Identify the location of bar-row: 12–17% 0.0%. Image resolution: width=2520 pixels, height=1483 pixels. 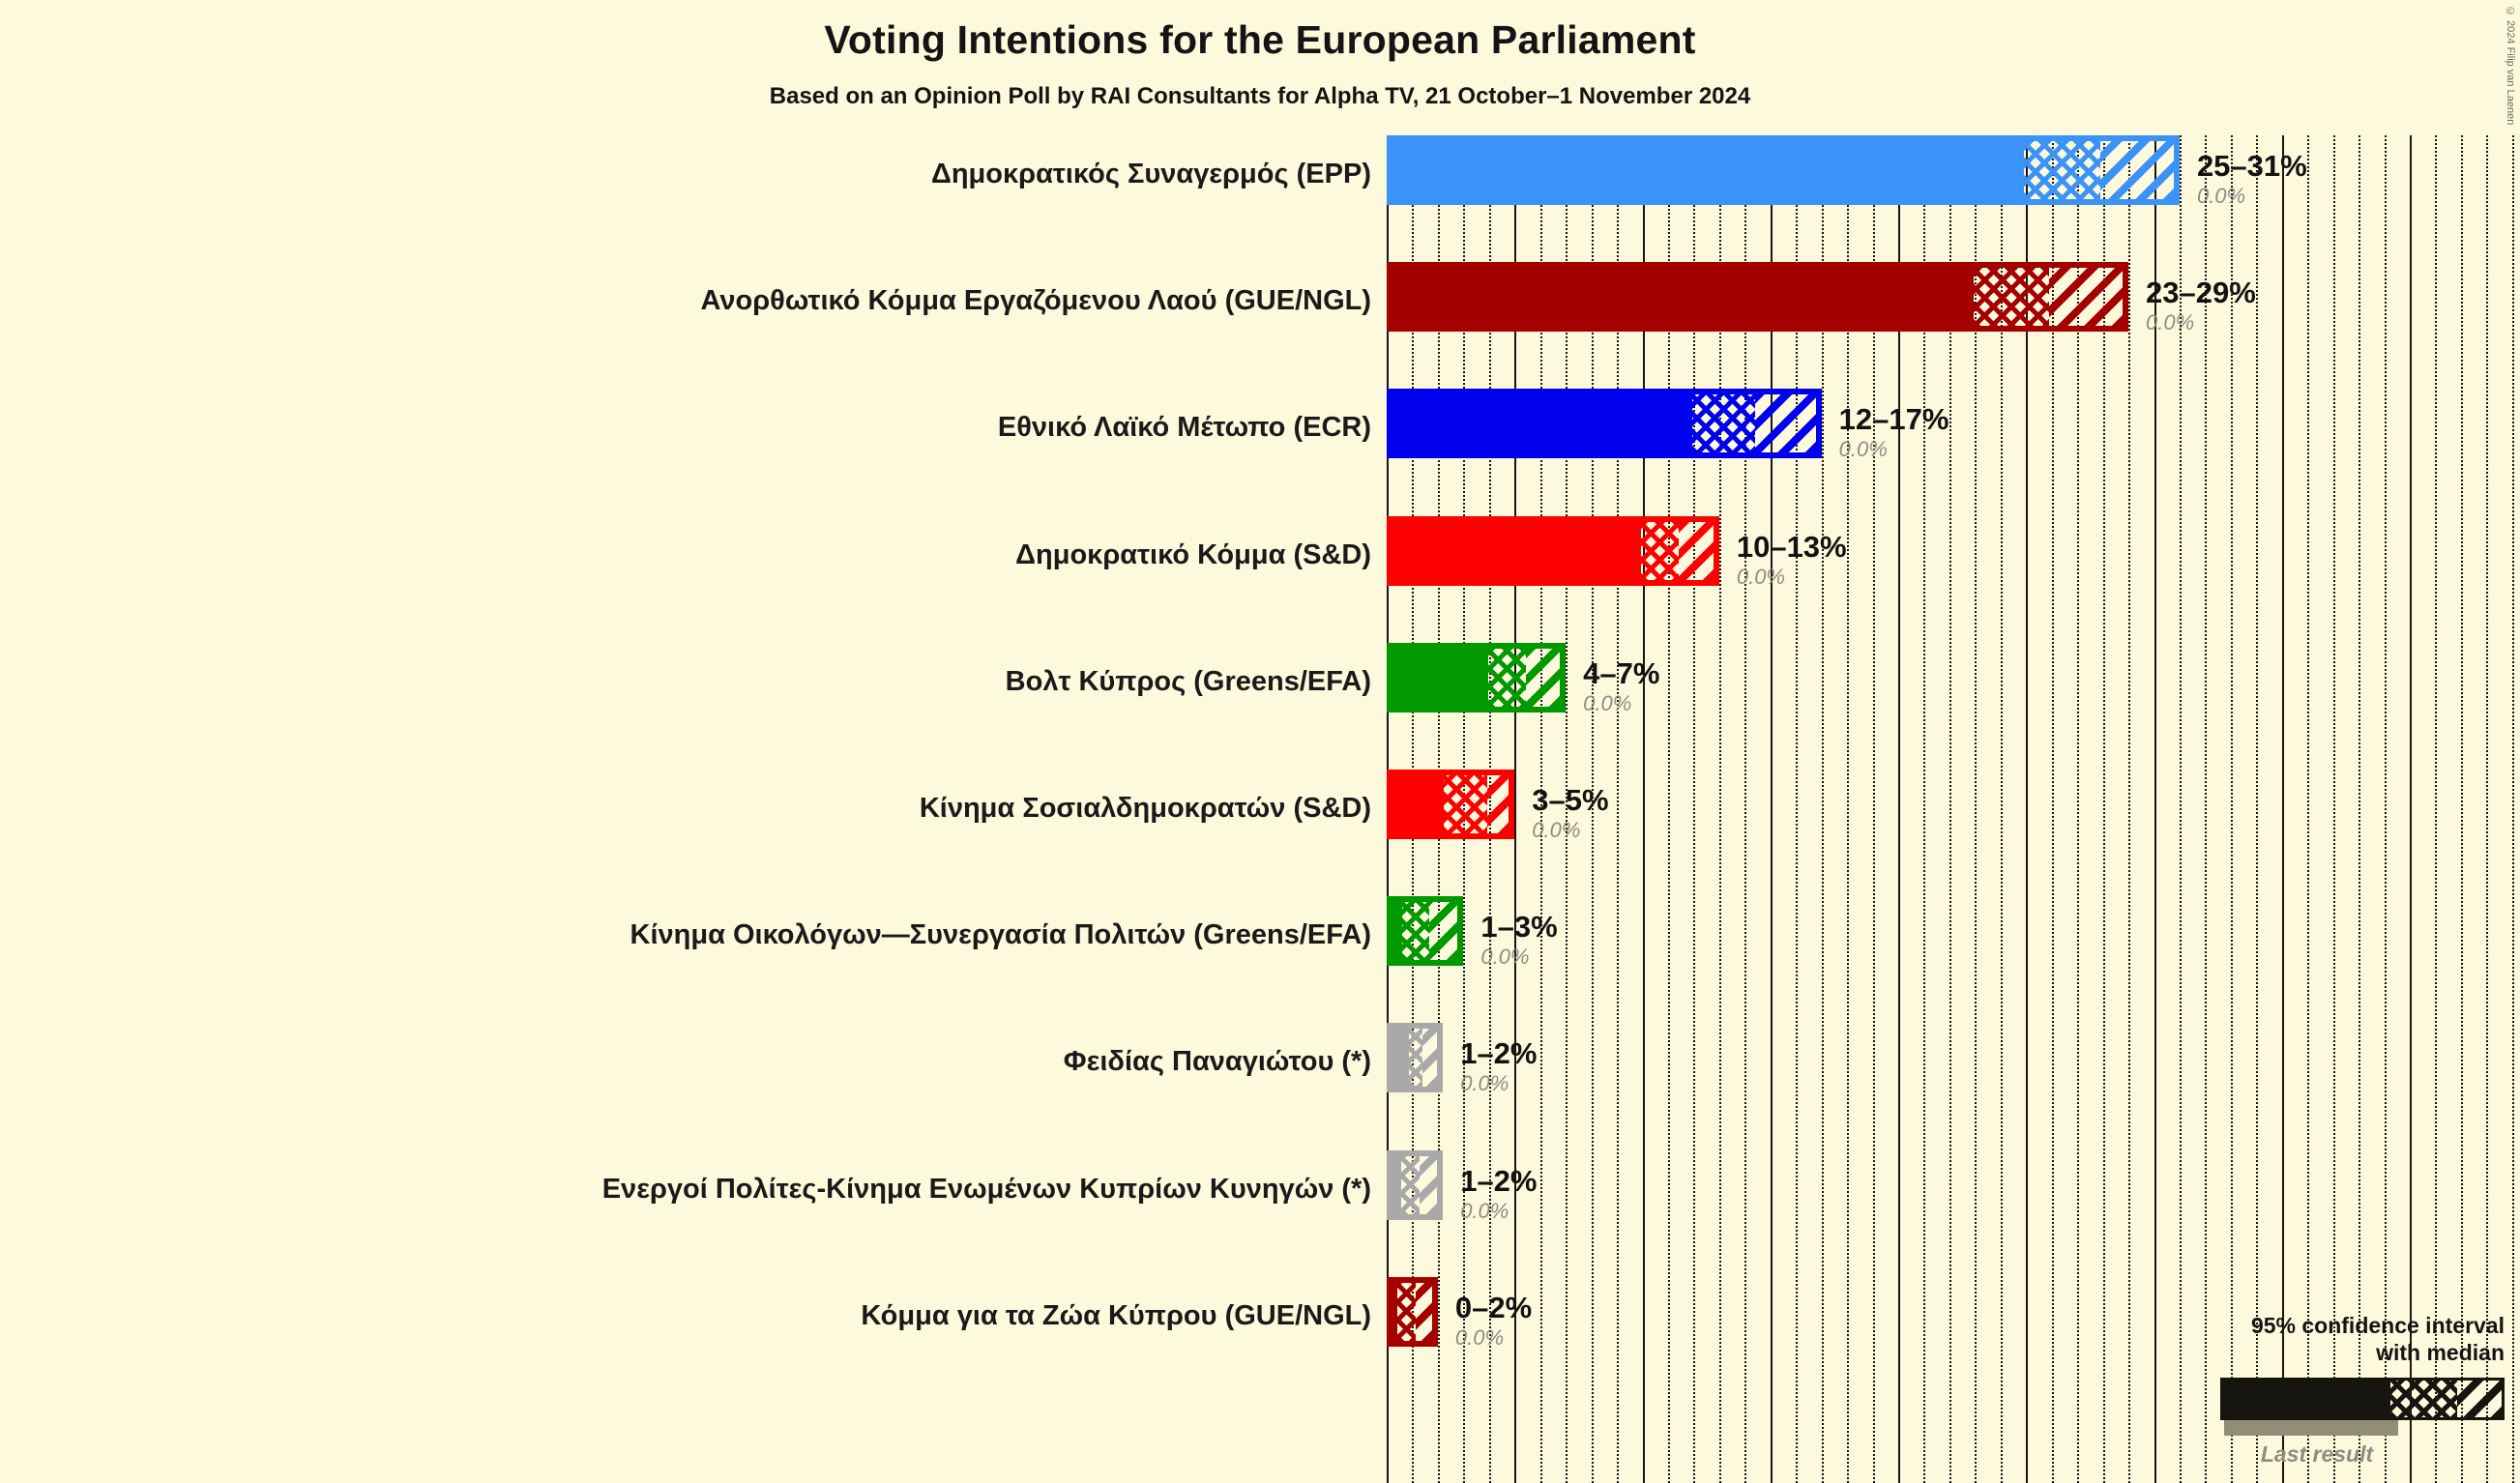
(1954, 442).